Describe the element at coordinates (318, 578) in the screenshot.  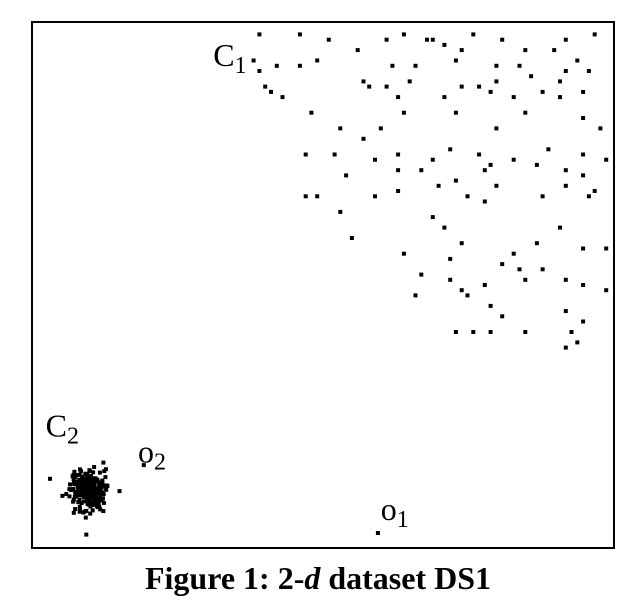
I see `figure-caption: Figure 1: 2-d dataset DS1` at that location.